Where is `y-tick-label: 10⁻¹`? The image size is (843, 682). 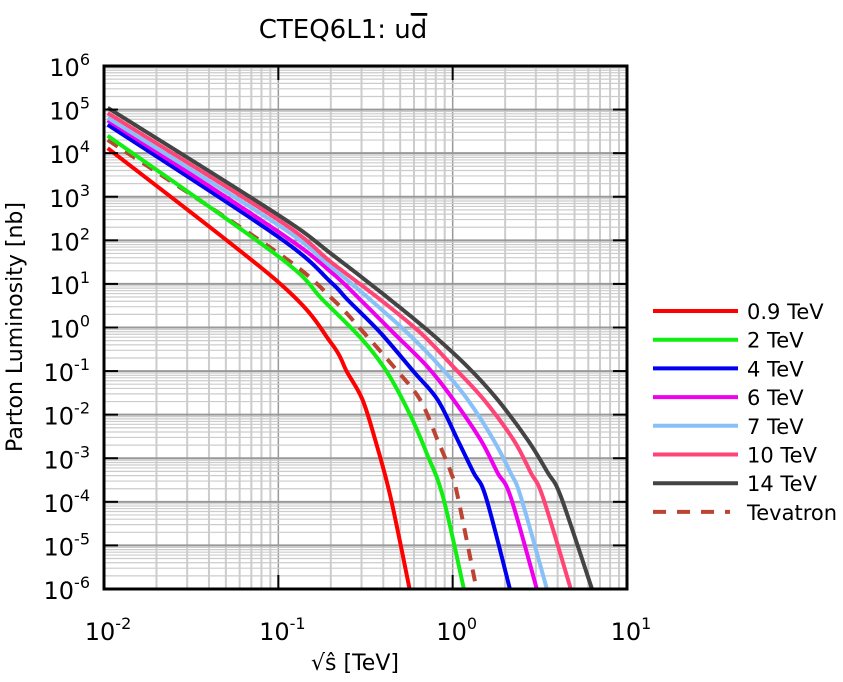
y-tick-label: 10⁻¹ is located at coordinates (67, 371).